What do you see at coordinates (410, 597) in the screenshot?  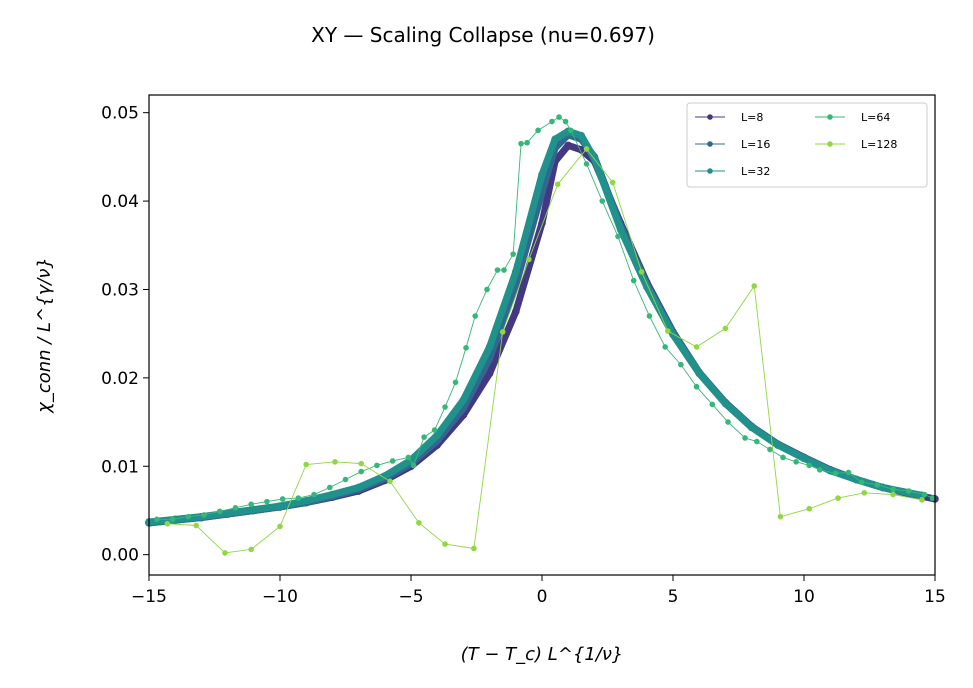 I see `x-tick-label: −5` at bounding box center [410, 597].